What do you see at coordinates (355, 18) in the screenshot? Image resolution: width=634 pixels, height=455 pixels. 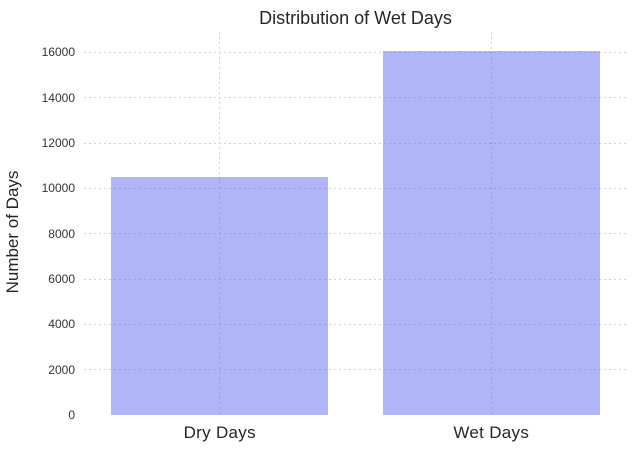 I see `chart-title: Distribution of Wet Days` at bounding box center [355, 18].